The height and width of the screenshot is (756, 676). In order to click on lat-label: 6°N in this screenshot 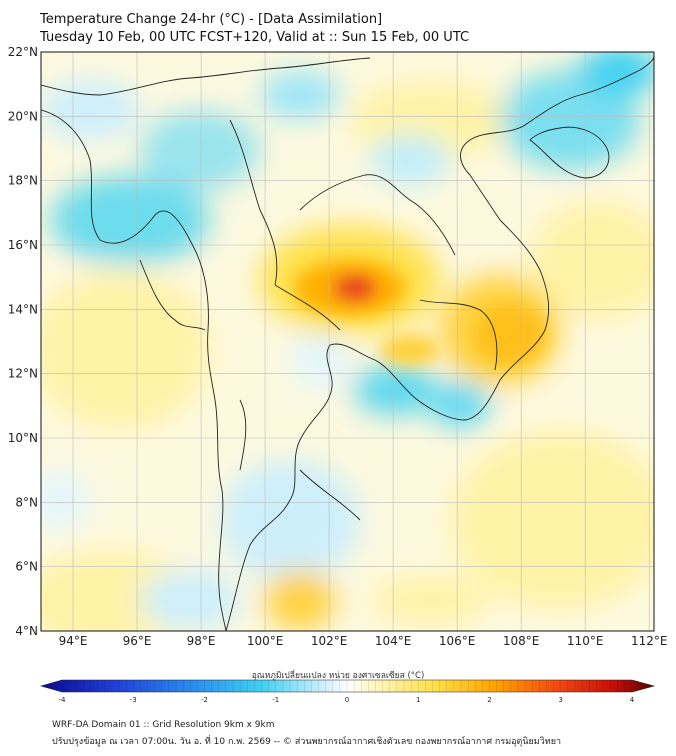, I will do `click(26, 567)`.